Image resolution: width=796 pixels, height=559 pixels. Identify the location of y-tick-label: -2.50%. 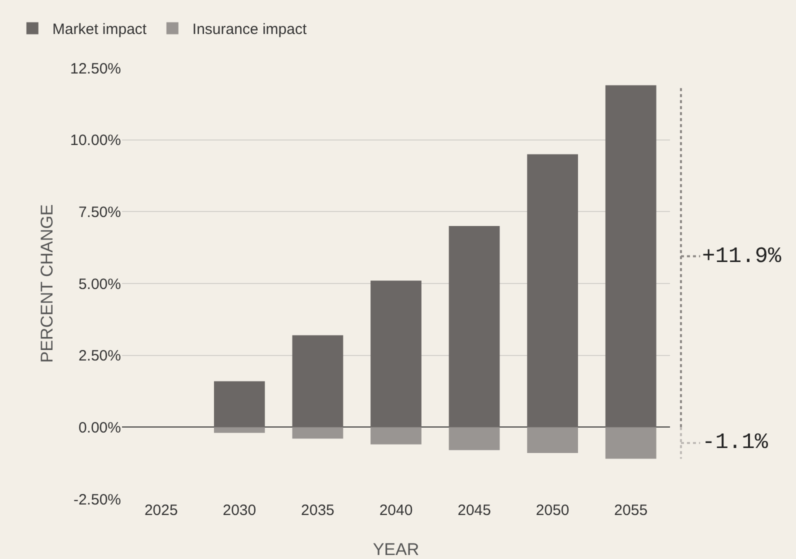
(97, 499).